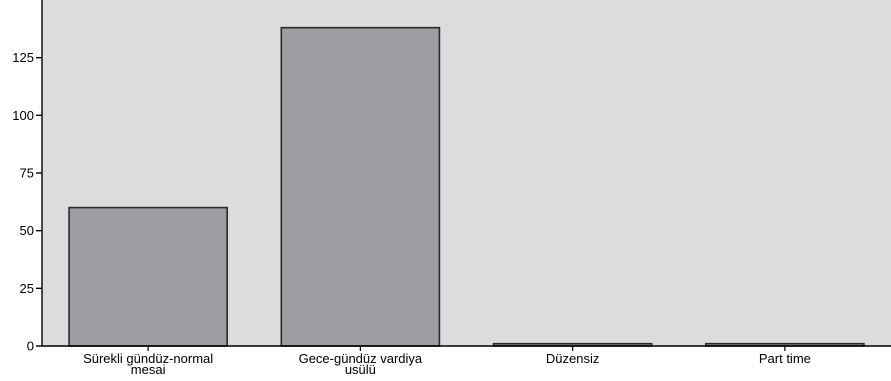  Describe the element at coordinates (27, 173) in the screenshot. I see `y-tick-label: 75` at that location.